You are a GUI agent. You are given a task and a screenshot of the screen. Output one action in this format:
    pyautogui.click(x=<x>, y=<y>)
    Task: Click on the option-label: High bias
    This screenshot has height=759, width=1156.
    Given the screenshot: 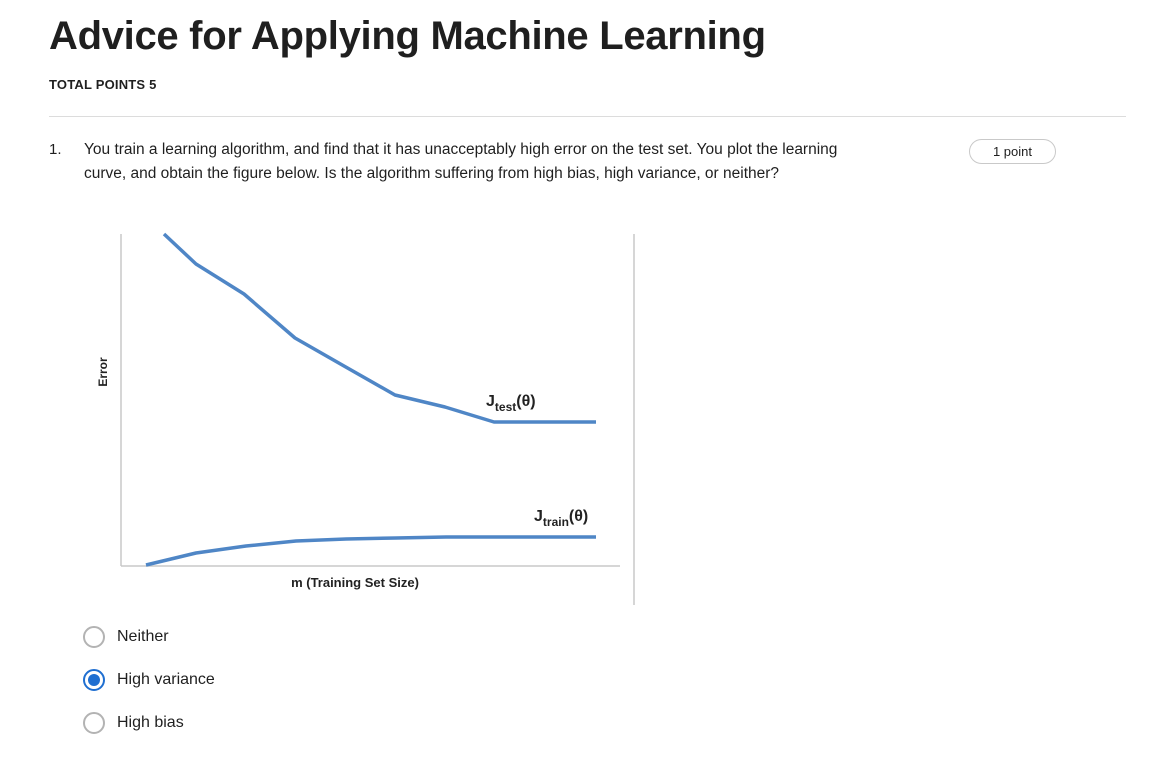 What is the action you would take?
    pyautogui.click(x=150, y=722)
    